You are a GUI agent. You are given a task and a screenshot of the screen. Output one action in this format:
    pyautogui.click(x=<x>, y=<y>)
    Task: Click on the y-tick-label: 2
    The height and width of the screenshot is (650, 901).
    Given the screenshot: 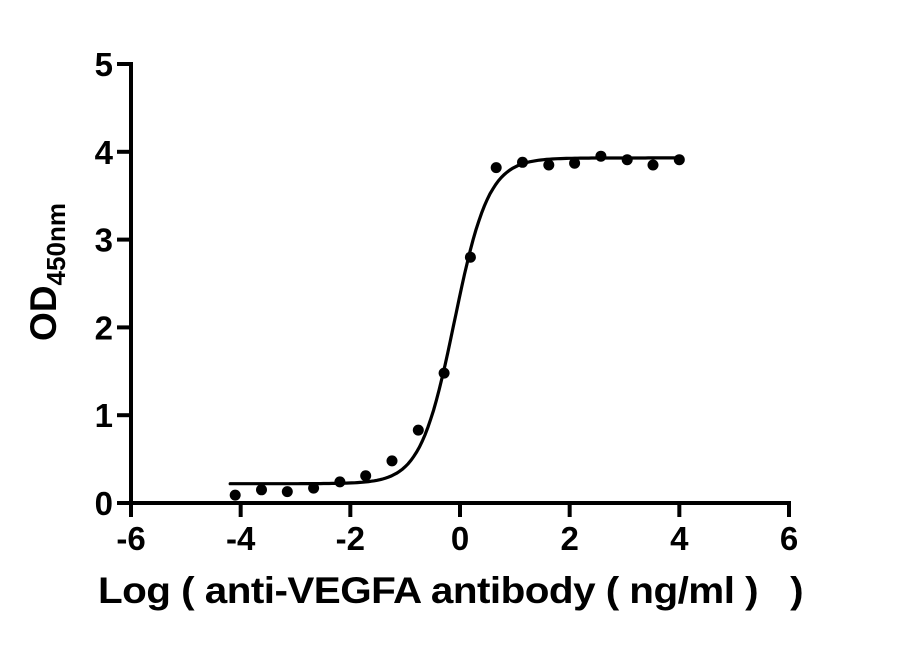 What is the action you would take?
    pyautogui.click(x=104, y=327)
    